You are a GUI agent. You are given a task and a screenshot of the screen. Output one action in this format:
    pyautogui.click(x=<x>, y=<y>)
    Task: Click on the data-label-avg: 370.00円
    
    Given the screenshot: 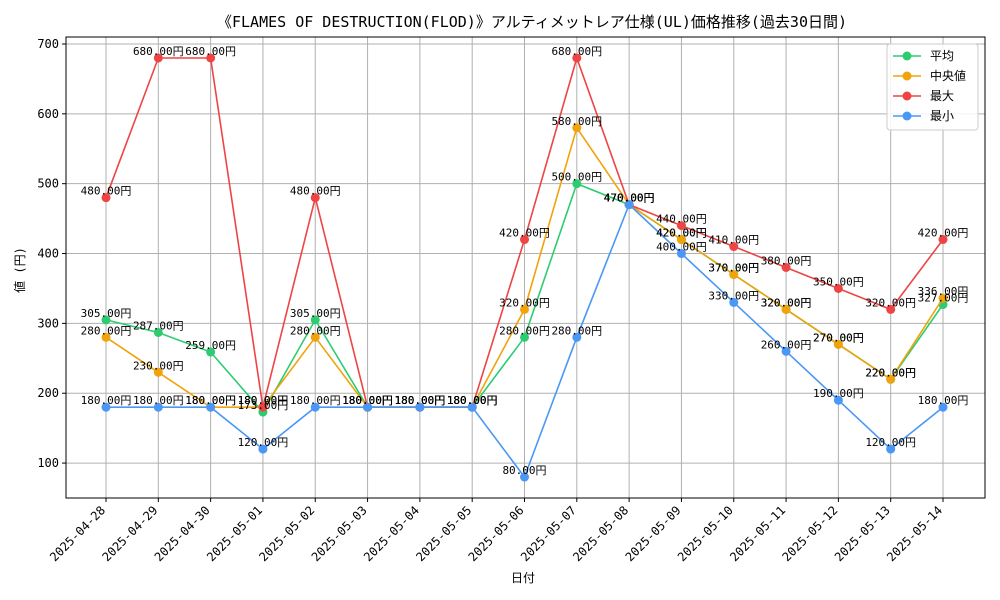 What is the action you would take?
    pyautogui.click(x=733, y=267)
    